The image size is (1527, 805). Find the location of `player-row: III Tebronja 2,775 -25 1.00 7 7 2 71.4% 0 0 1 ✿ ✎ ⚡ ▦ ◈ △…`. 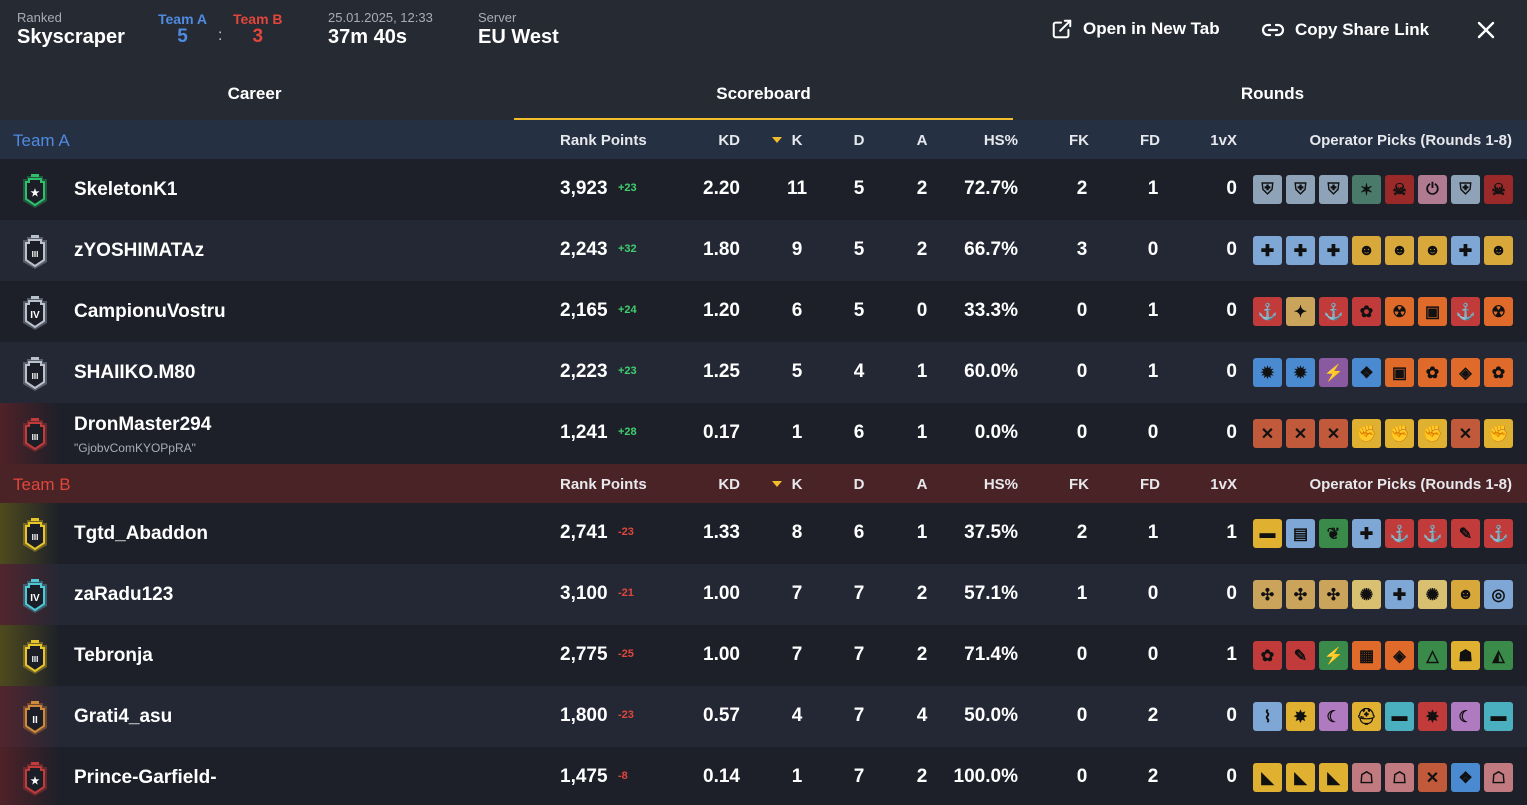

player-row: III Tebronja 2,775 -25 1.00 7 7 2 71.4% 0 0 1 ✿ ✎ ⚡ ▦ ◈ △… is located at coordinates (763, 655).